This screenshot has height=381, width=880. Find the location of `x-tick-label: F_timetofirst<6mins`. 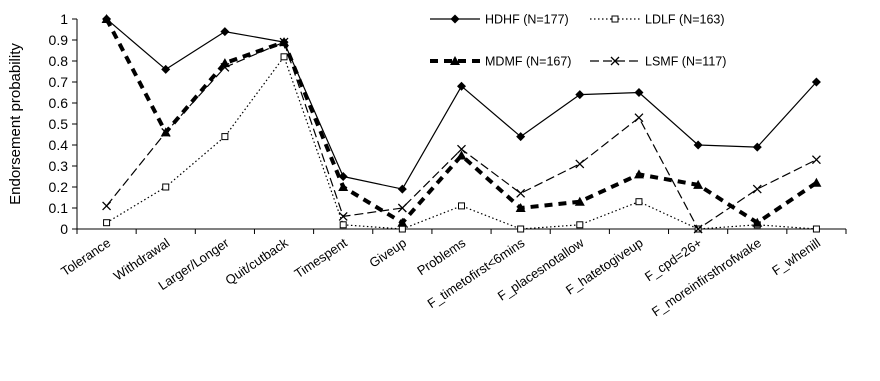

x-tick-label: F_timetofirst<6mins is located at coordinates (476, 273).